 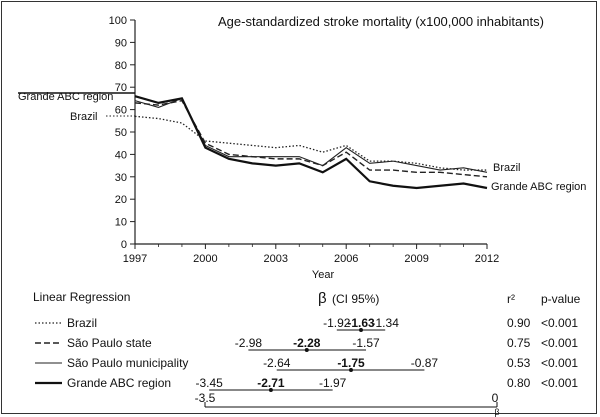 What do you see at coordinates (366, 343) in the screenshot?
I see `ci-upper-label: -1.57` at bounding box center [366, 343].